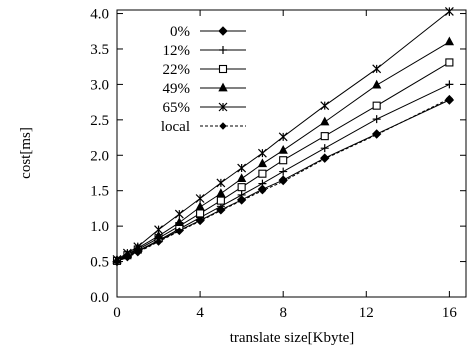 This screenshot has height=348, width=469. I want to click on x-tick-label: 4, so click(200, 313).